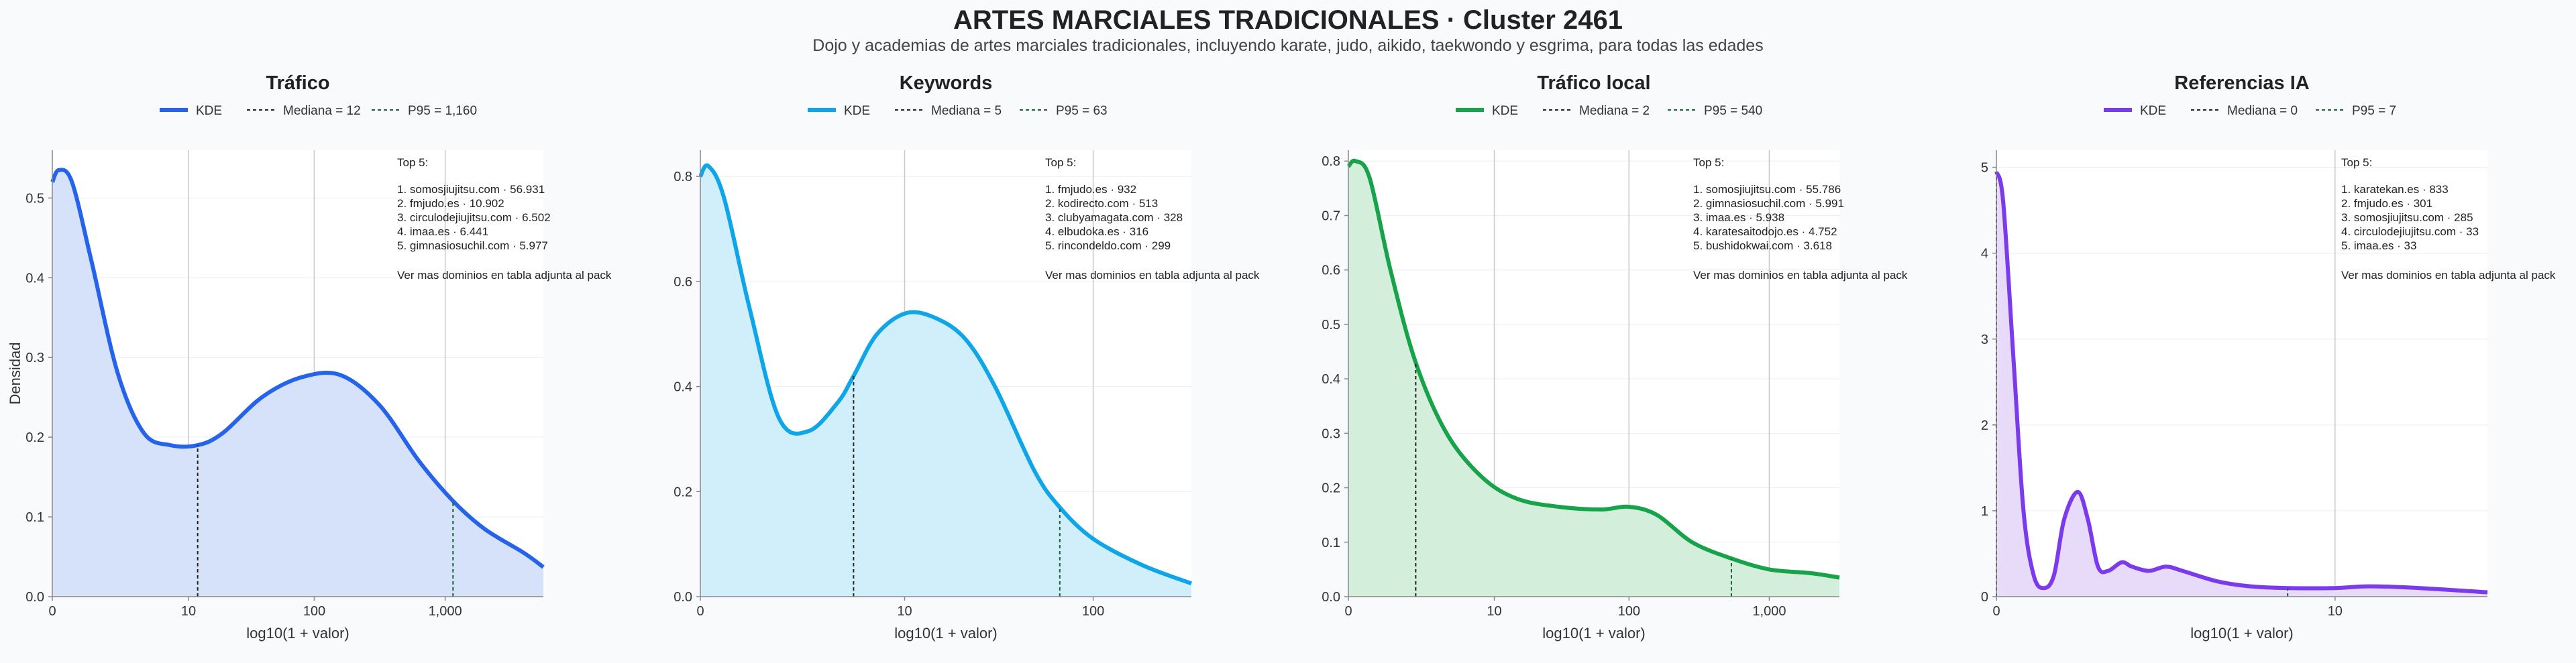 The height and width of the screenshot is (663, 2576). Describe the element at coordinates (1738, 217) in the screenshot. I see `top5-item: 3. imaa.es · 5.938` at that location.